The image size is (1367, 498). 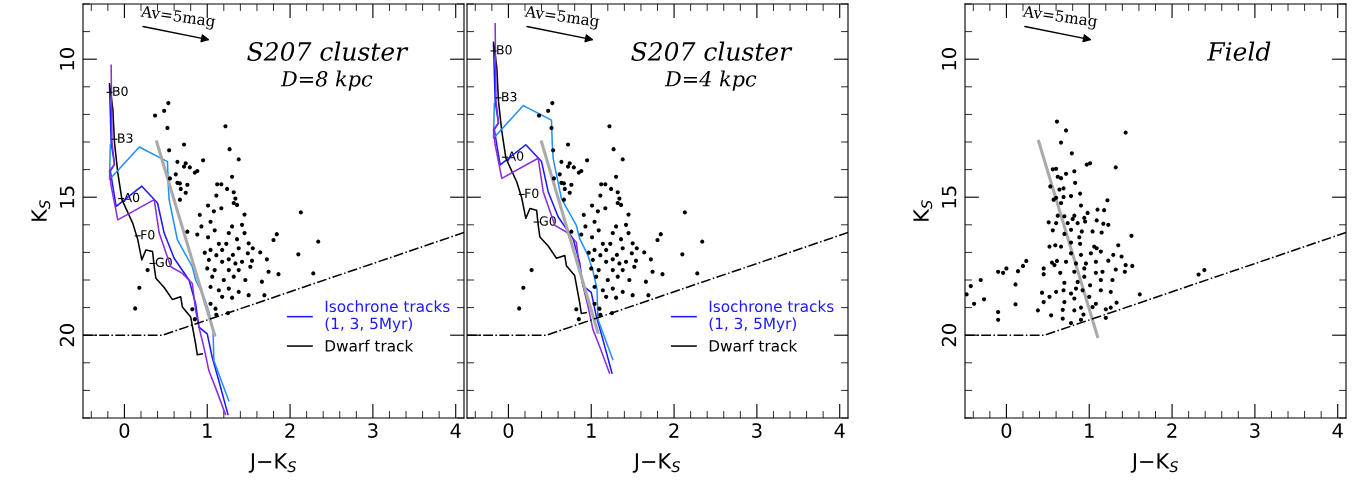 I want to click on text: D=8 kpc, so click(x=326, y=80).